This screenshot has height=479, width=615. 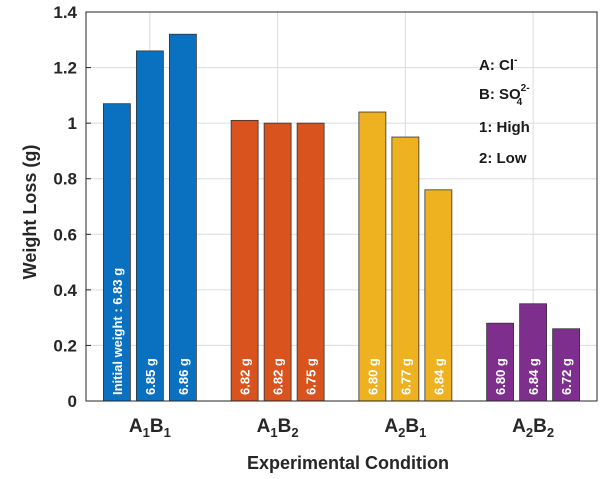 What do you see at coordinates (65, 68) in the screenshot?
I see `y-tick-label: 1.2` at bounding box center [65, 68].